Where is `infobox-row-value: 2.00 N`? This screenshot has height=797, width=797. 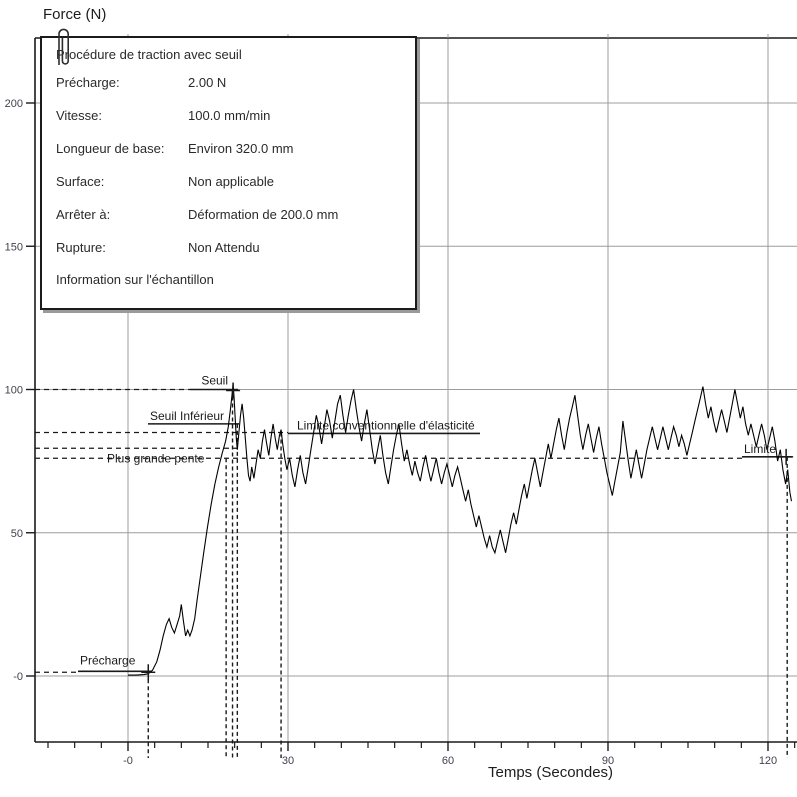 infobox-row-value: 2.00 N is located at coordinates (207, 82).